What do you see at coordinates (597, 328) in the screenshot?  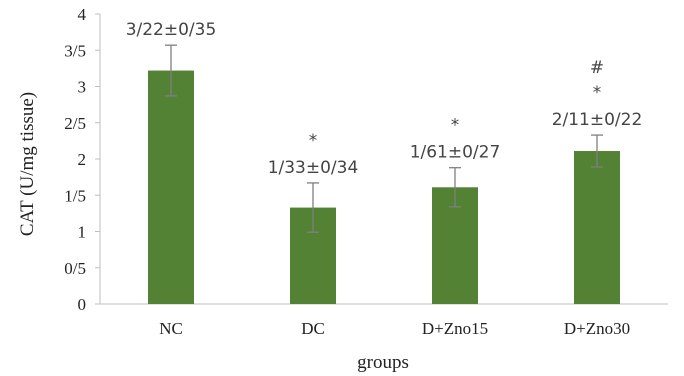 I see `x-category-label: D+Zno30` at bounding box center [597, 328].